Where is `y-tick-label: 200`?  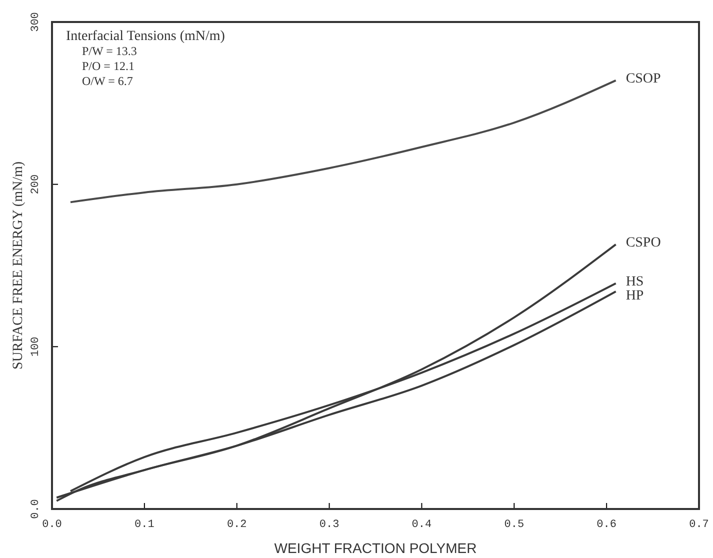 y-tick-label: 200 is located at coordinates (36, 184).